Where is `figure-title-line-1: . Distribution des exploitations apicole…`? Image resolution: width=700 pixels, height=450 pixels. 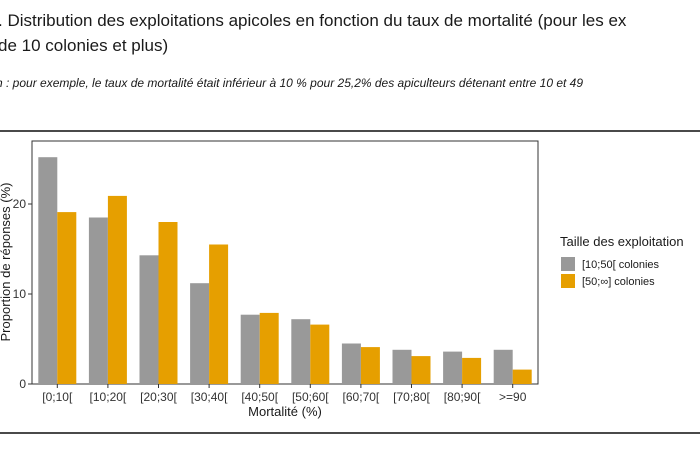
figure-title-line-1: . Distribution des exploitations apicole… is located at coordinates (313, 20).